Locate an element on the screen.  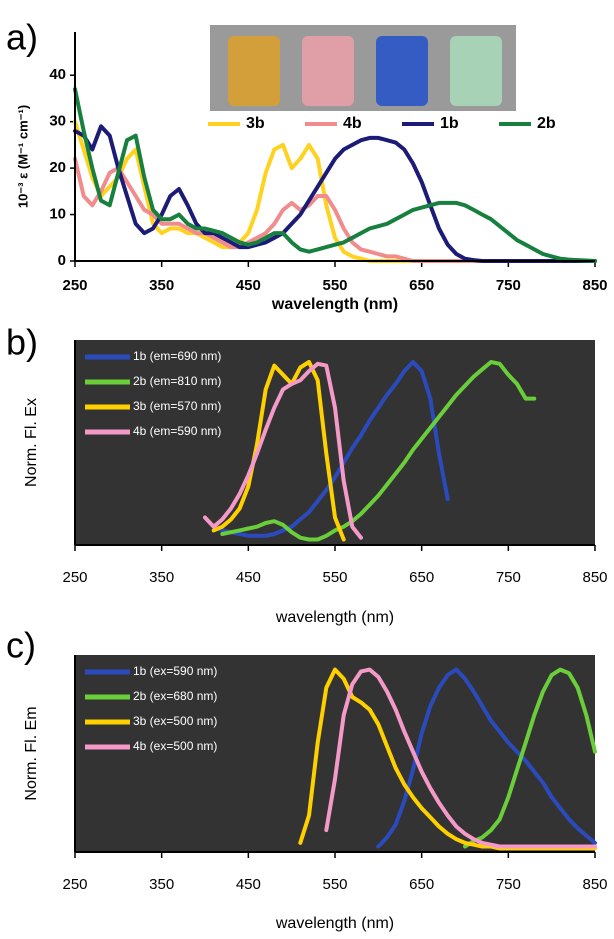
panel-label: a) is located at coordinates (22, 37).